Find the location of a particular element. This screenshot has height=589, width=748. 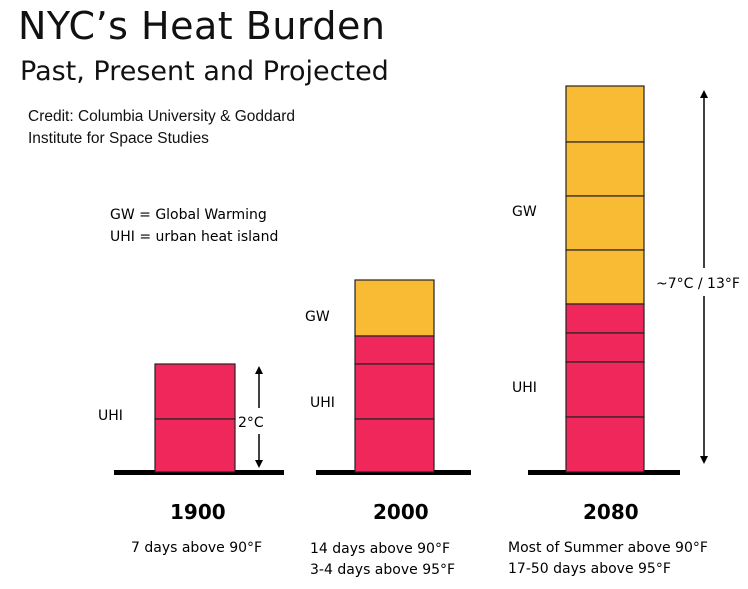

page-title: NYC’s Heat Burden is located at coordinates (202, 26).